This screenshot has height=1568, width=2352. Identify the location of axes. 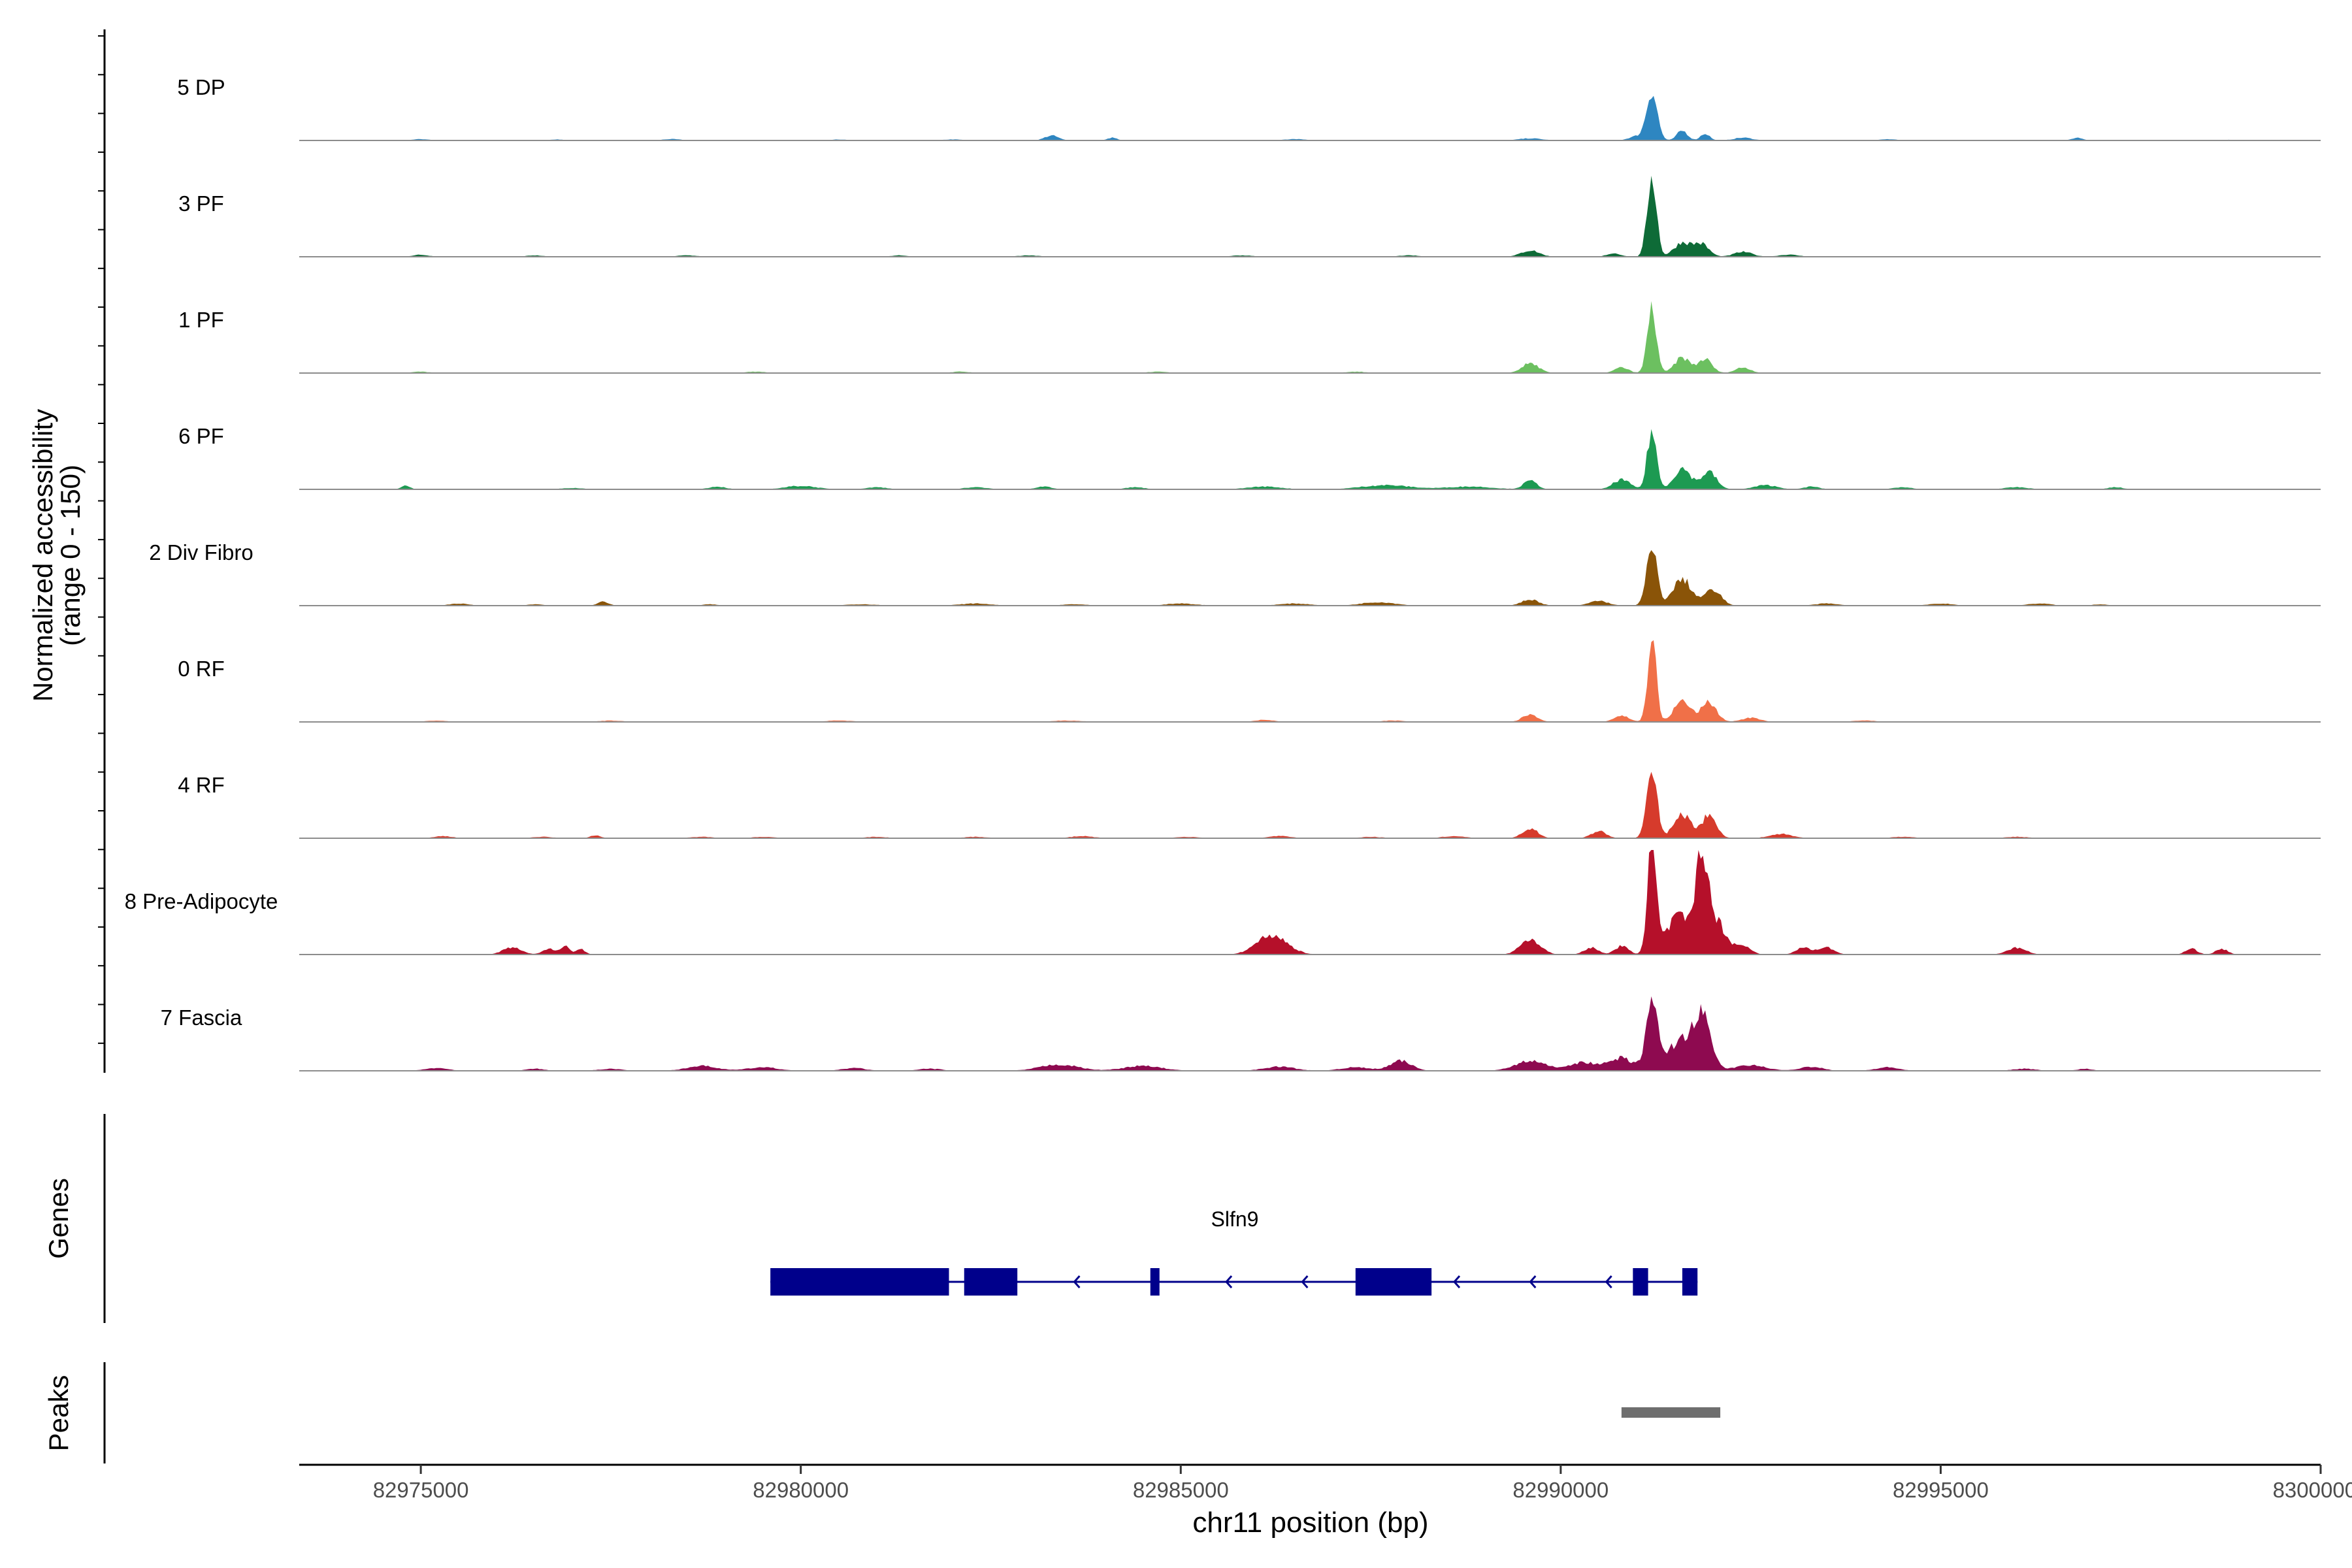
(102, 746).